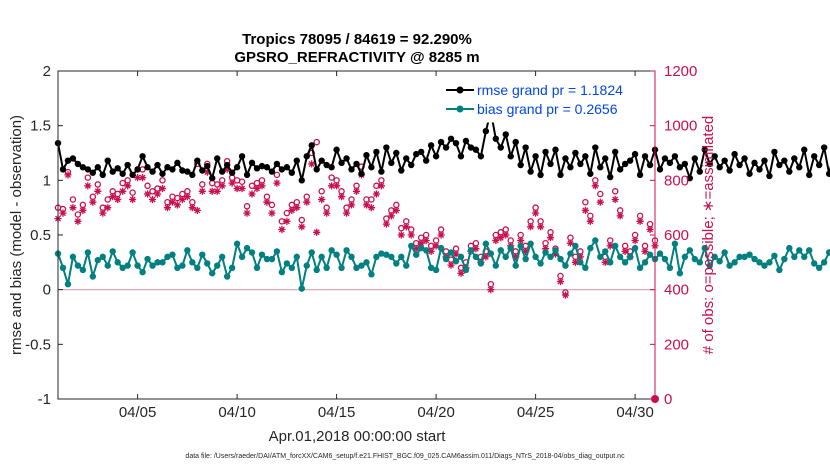 The image size is (830, 470). I want to click on y-axis-right-label: # of obs: o=possible; ∗=assimilated, so click(708, 235).